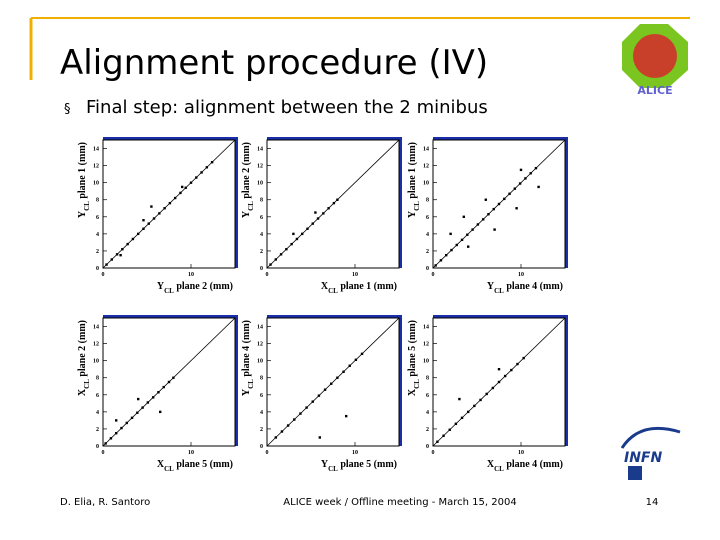 Image resolution: width=720 pixels, height=540 pixels. I want to click on axis-label-part: Y, so click(246, 392).